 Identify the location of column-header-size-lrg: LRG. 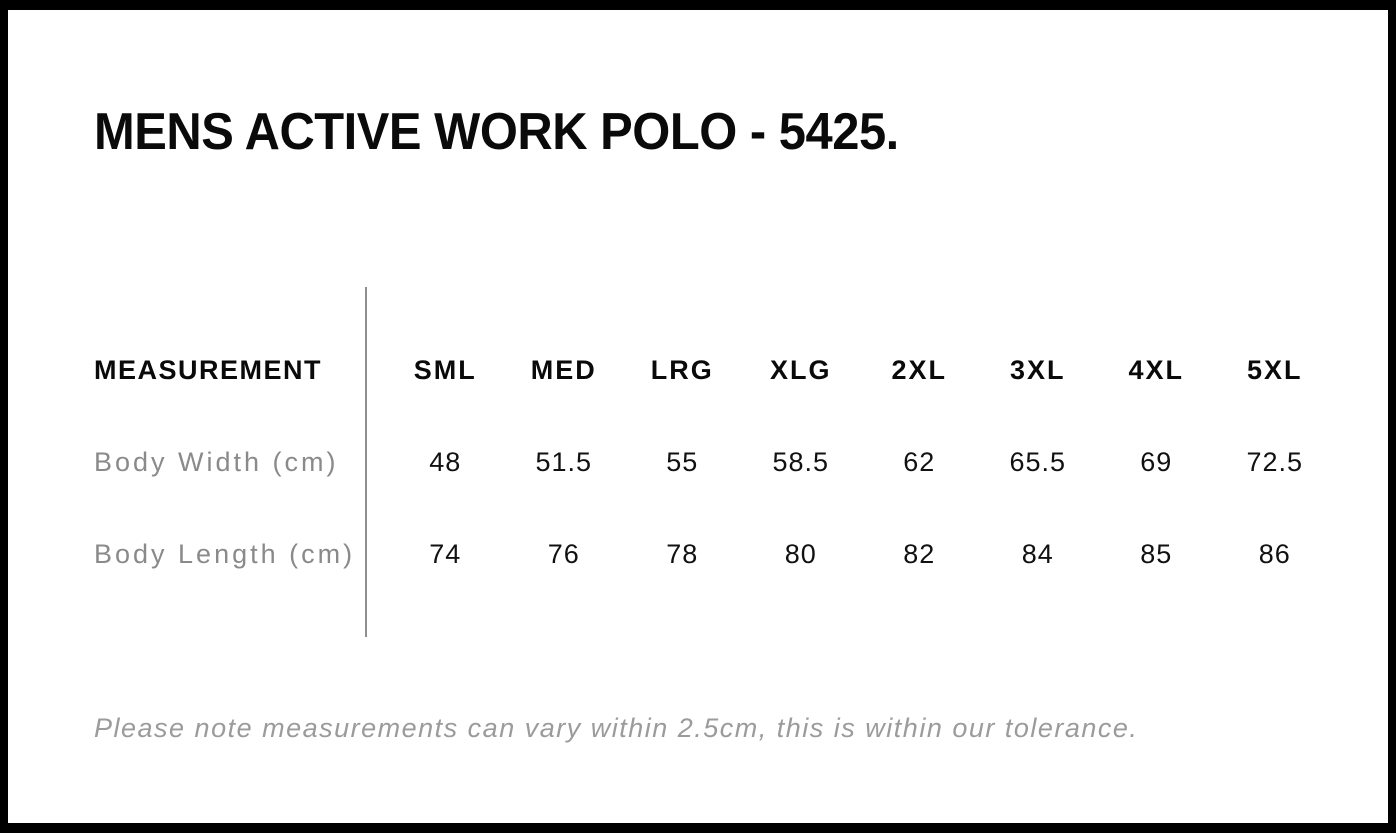
(682, 370).